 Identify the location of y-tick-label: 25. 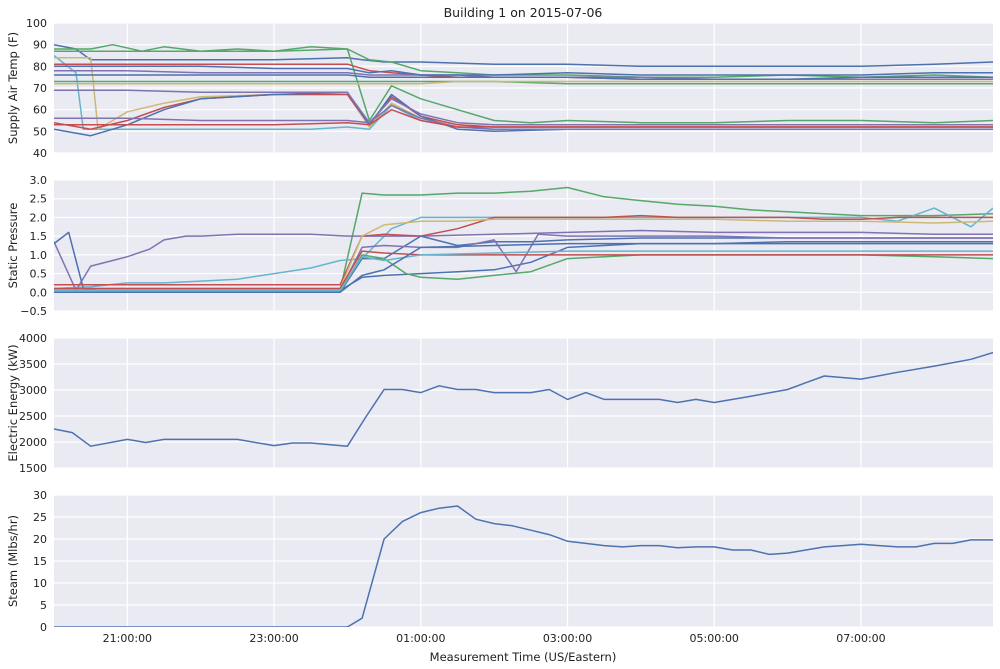
(40, 517).